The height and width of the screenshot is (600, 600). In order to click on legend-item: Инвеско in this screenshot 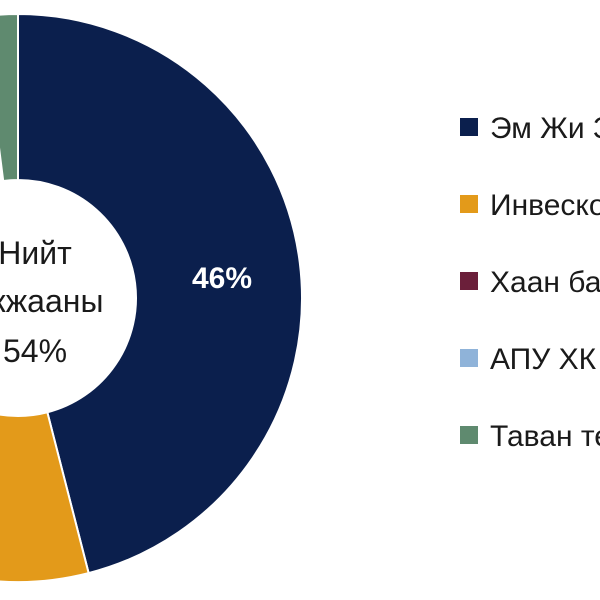, I will do `click(530, 205)`.